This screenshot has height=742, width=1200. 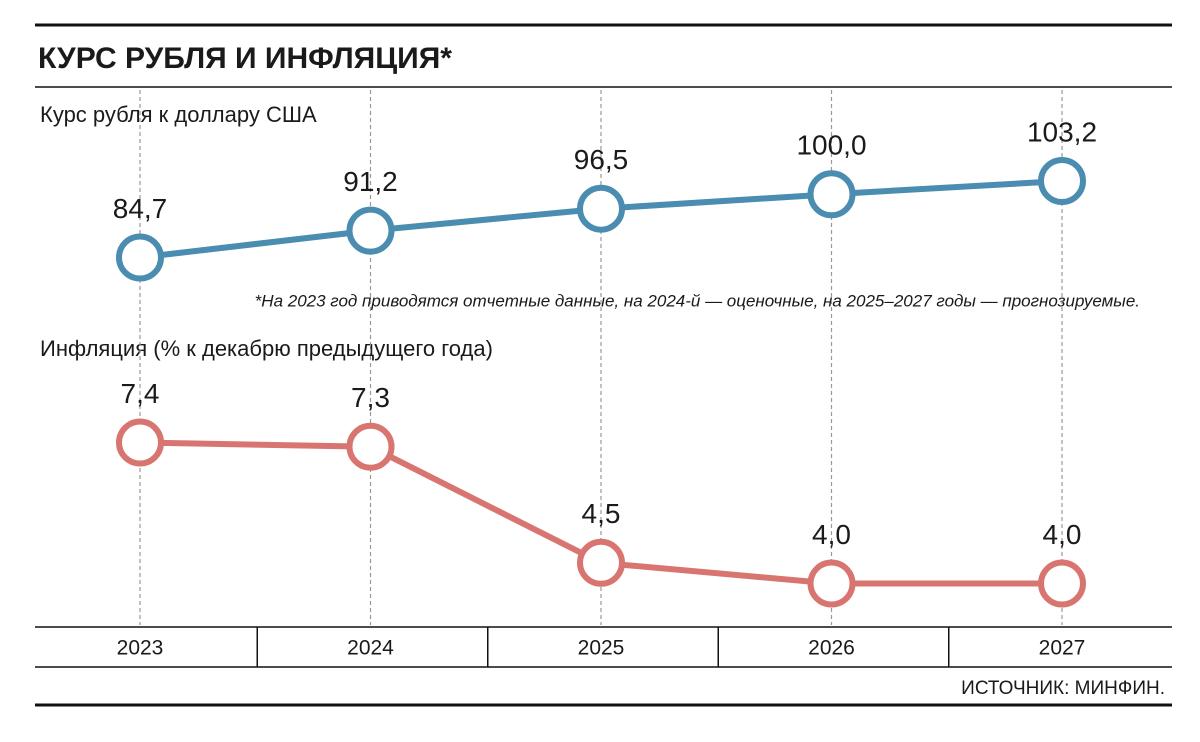 What do you see at coordinates (831, 648) in the screenshot?
I see `x-tick-label: 2026` at bounding box center [831, 648].